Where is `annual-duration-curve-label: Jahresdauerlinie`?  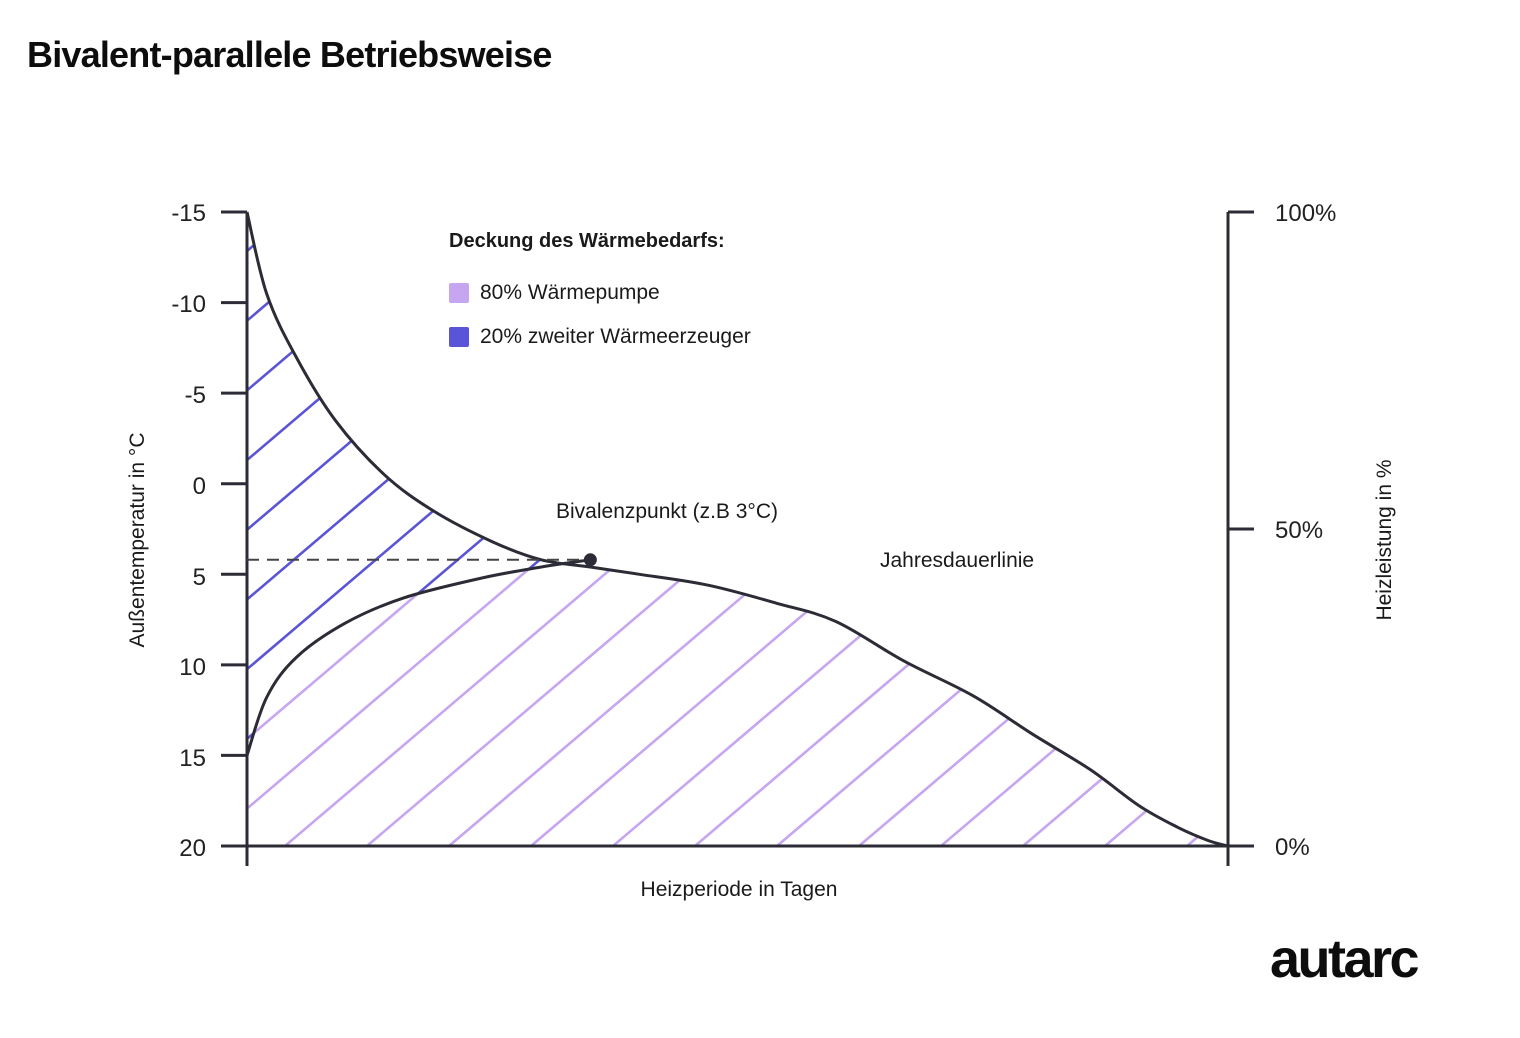
annual-duration-curve-label: Jahresdauerlinie is located at coordinates (957, 560).